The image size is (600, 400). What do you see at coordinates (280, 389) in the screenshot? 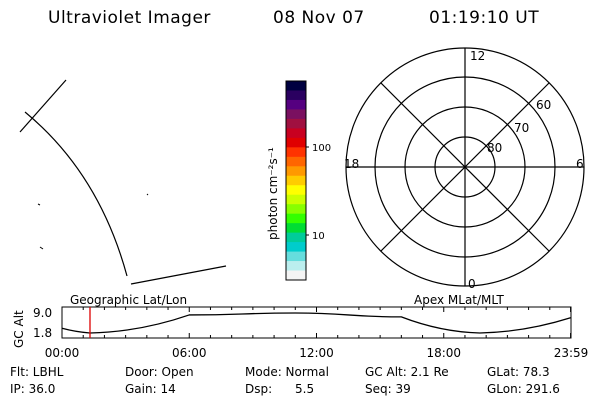
I see `dsp-readout: Dsp: 5.5` at bounding box center [280, 389].